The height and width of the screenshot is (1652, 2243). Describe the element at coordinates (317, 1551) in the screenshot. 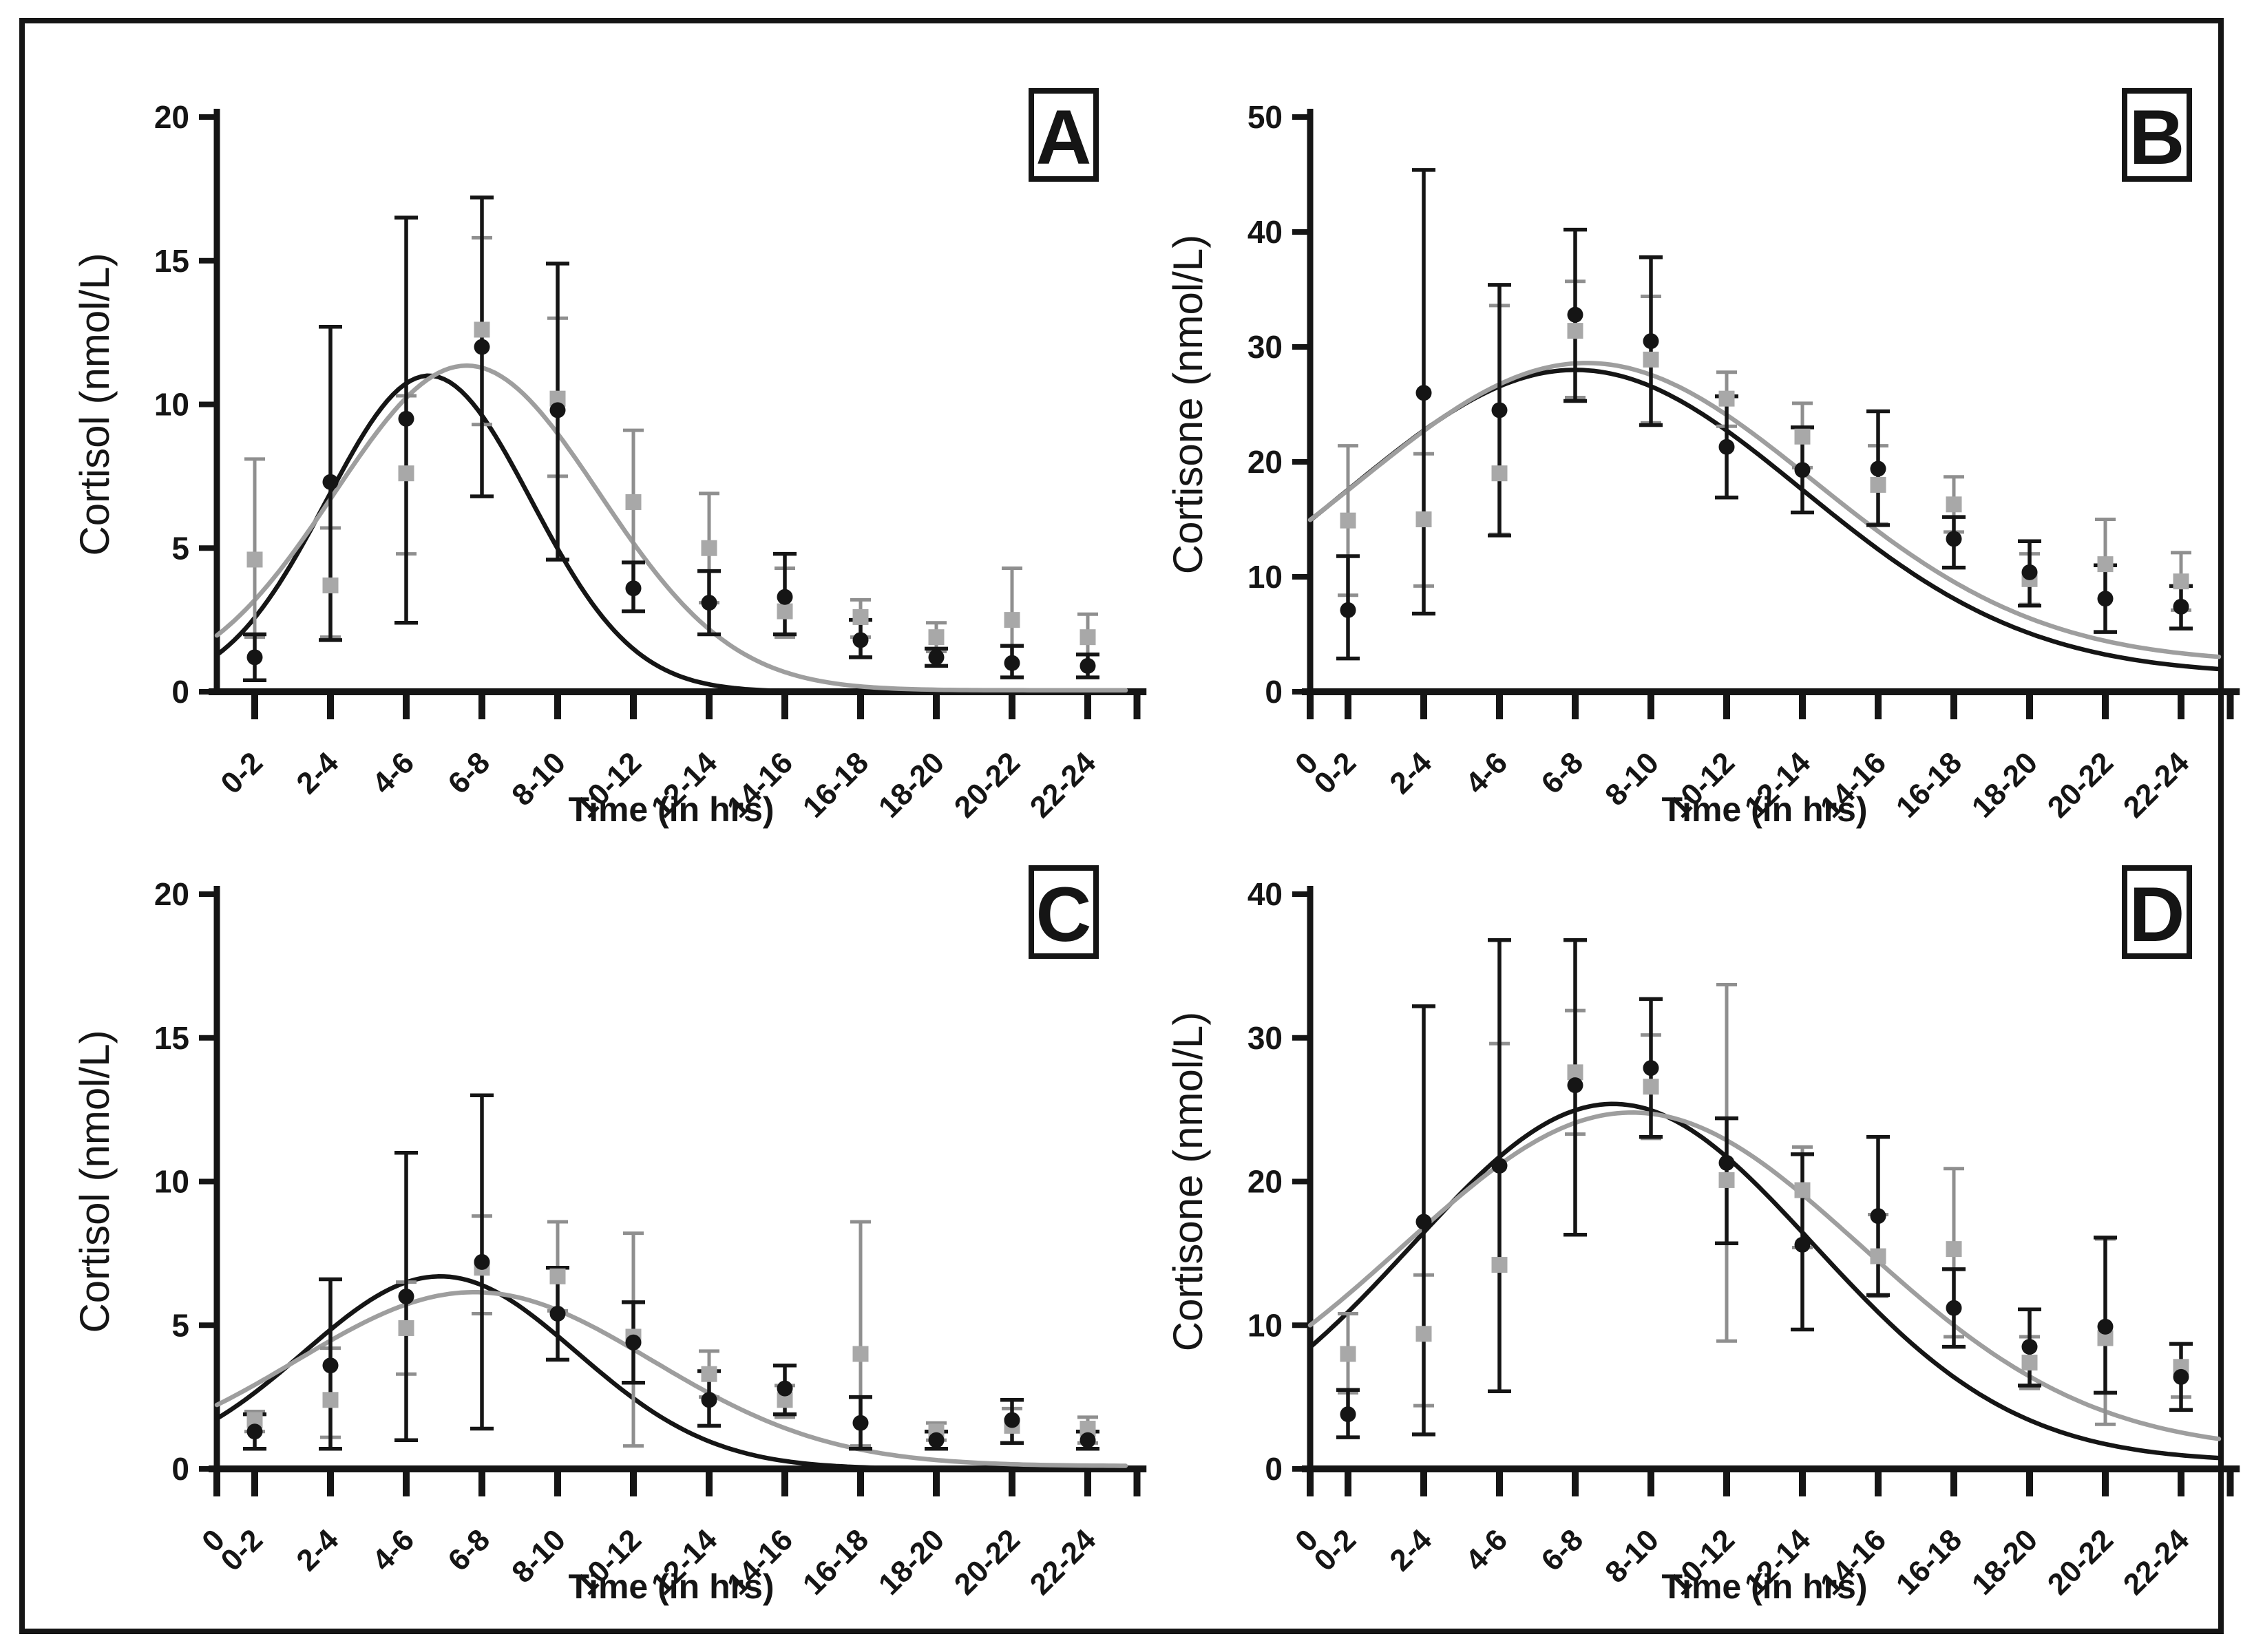

I see `x-tick-label: 2-4` at that location.